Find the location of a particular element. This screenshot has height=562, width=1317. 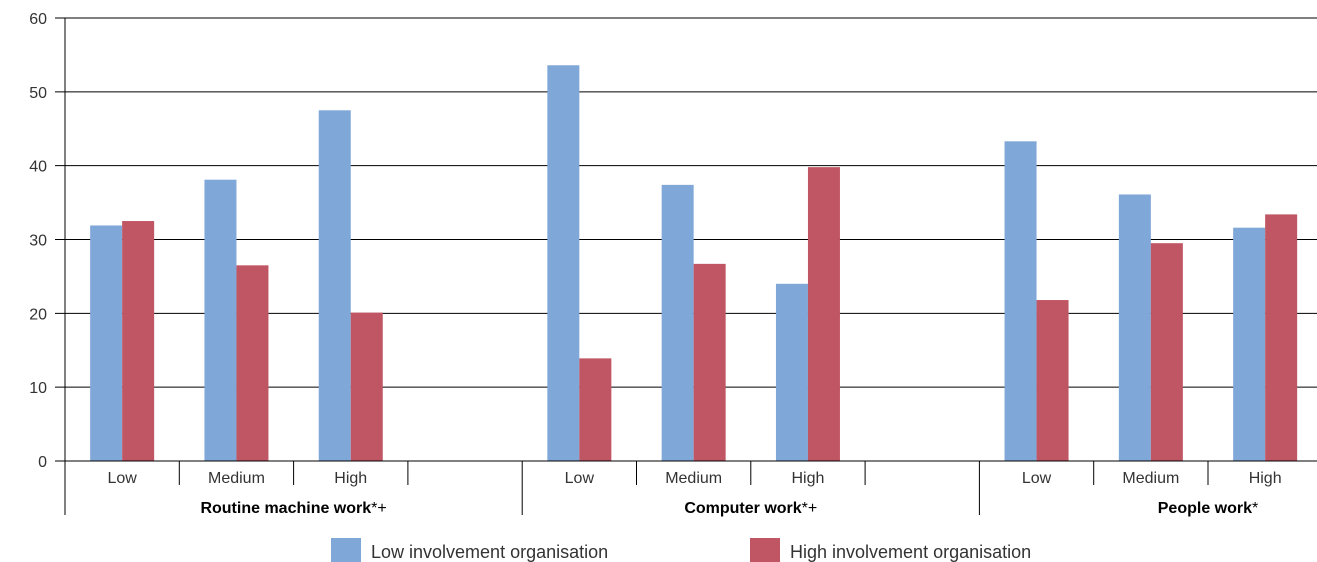

group-label: Computer work*+ is located at coordinates (750, 508).